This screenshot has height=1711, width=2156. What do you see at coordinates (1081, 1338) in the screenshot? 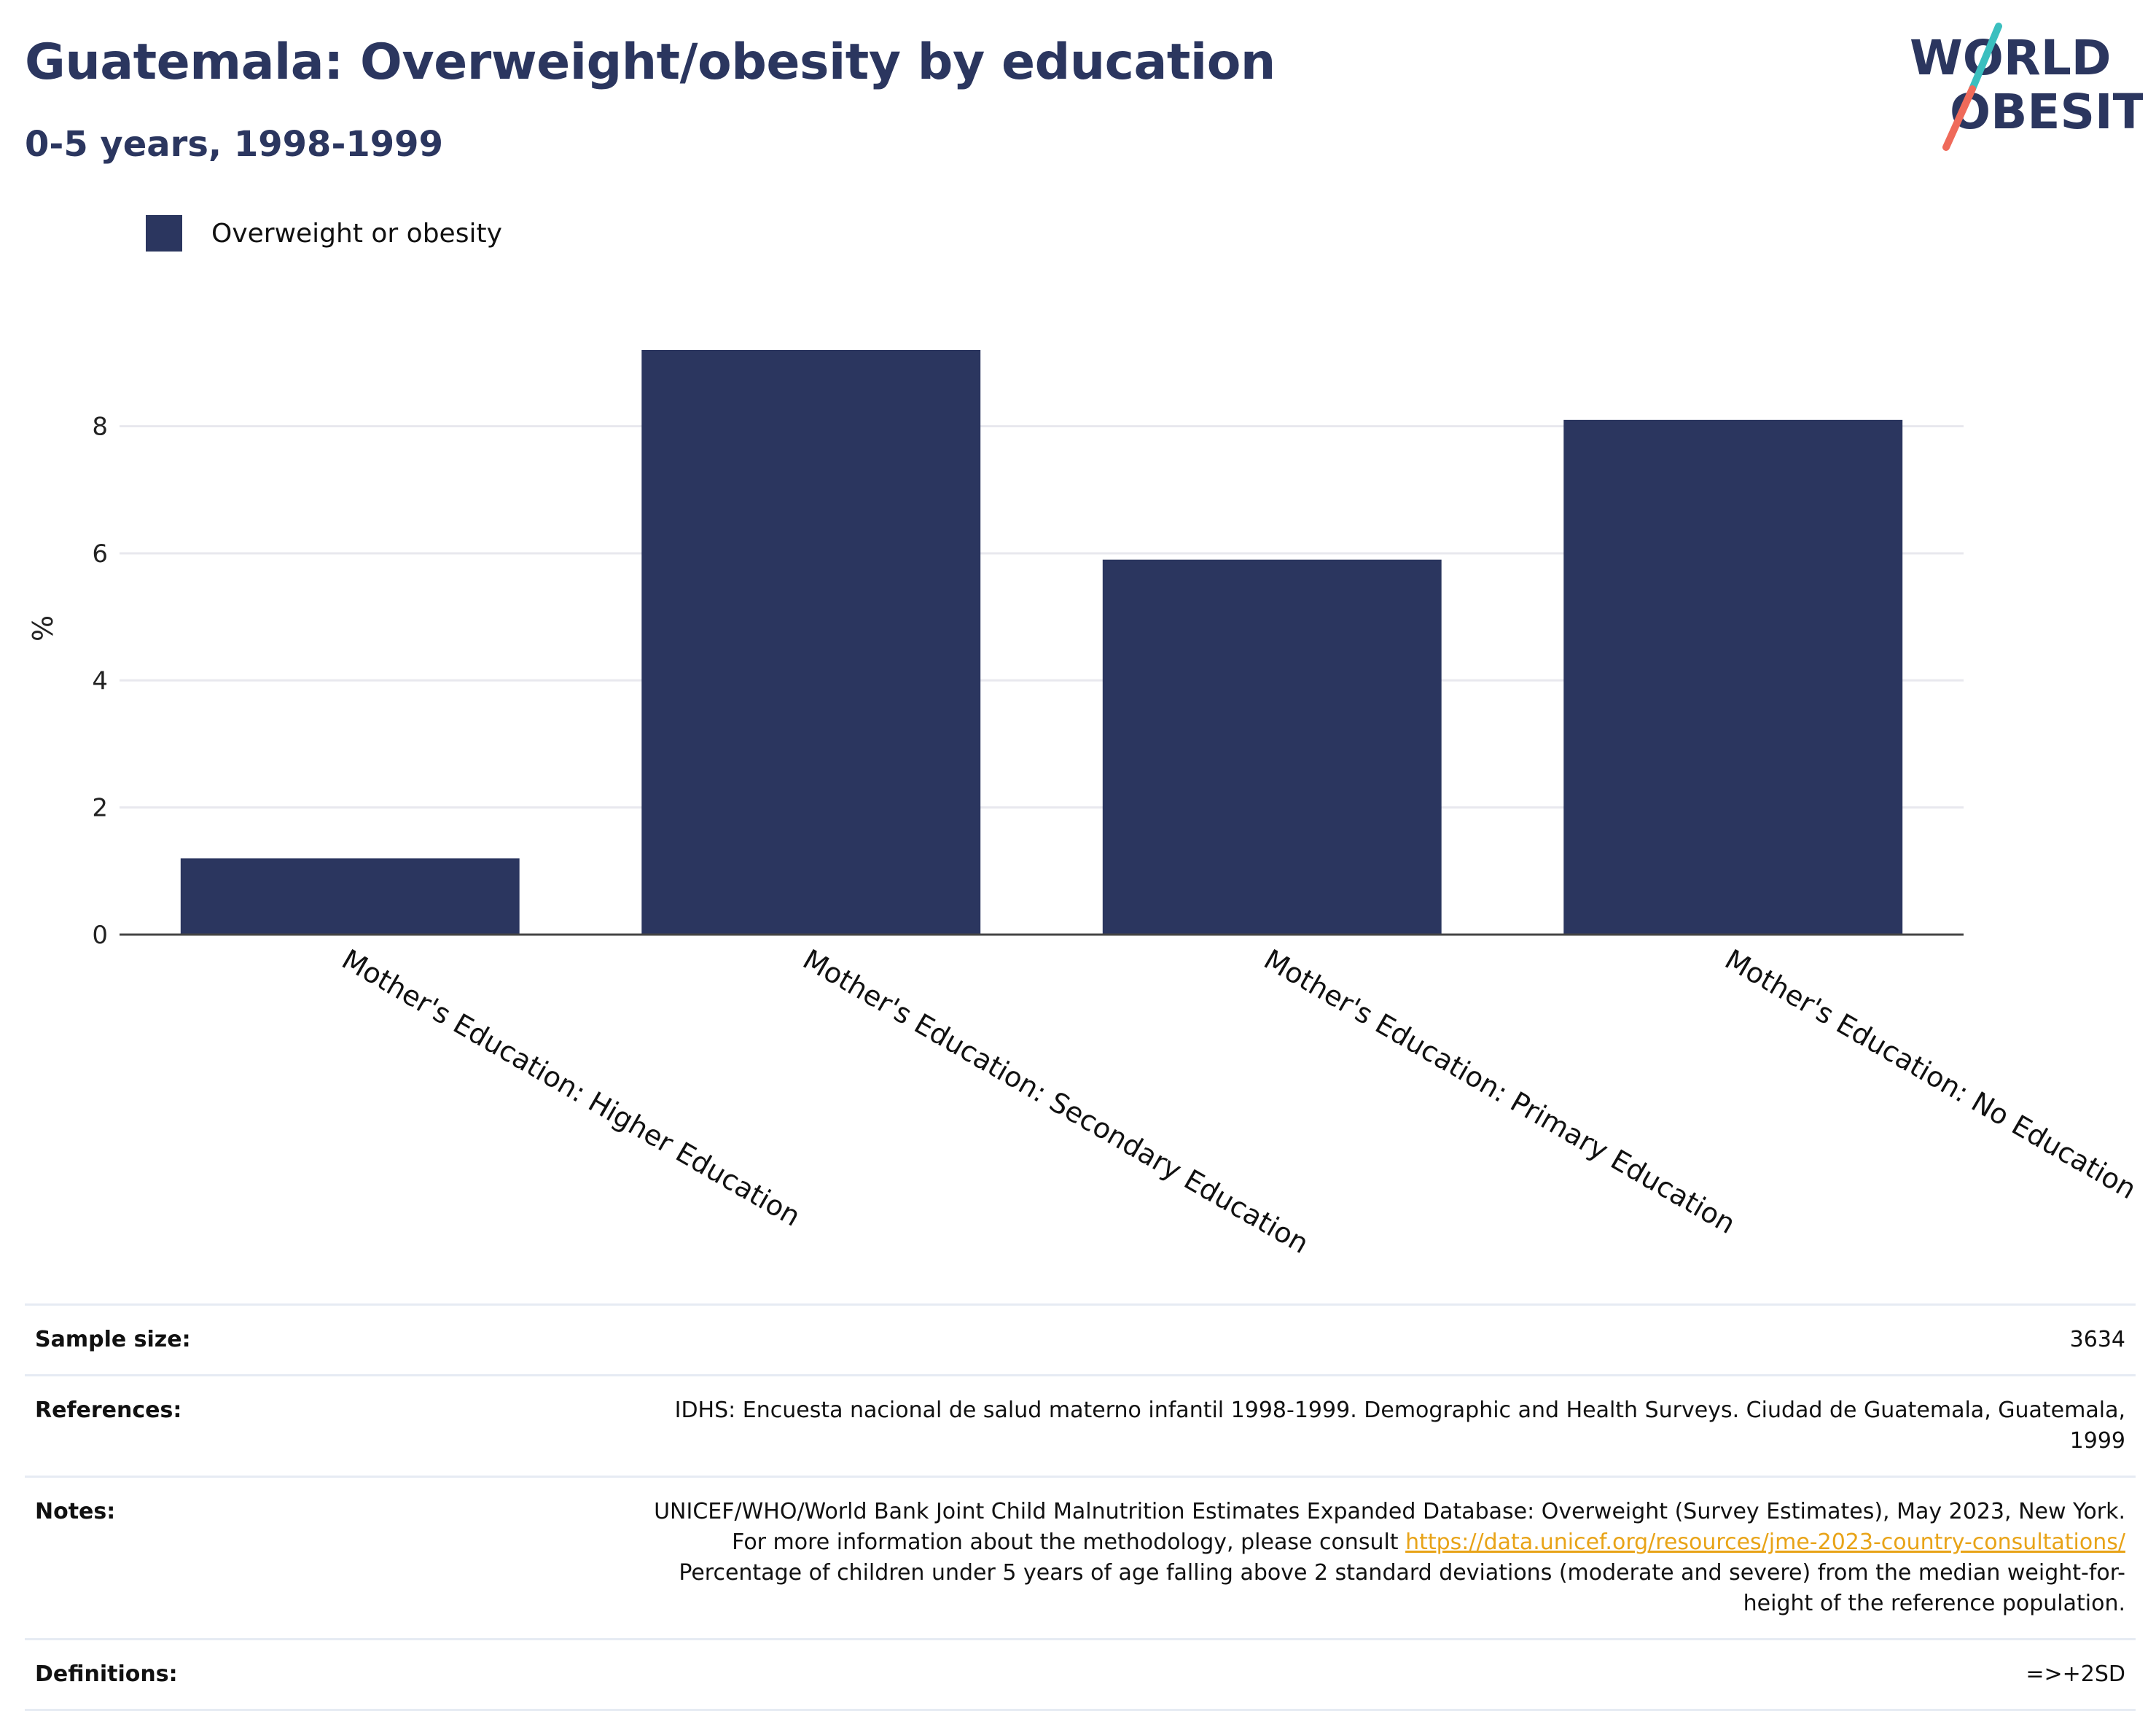
I see `info-row-sample-size: Sample size: 3634` at bounding box center [1081, 1338].